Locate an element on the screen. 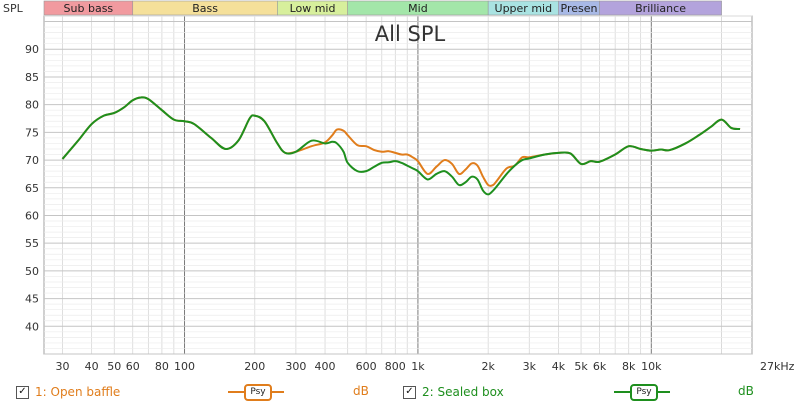  y-tick-label: 70 is located at coordinates (32, 160).